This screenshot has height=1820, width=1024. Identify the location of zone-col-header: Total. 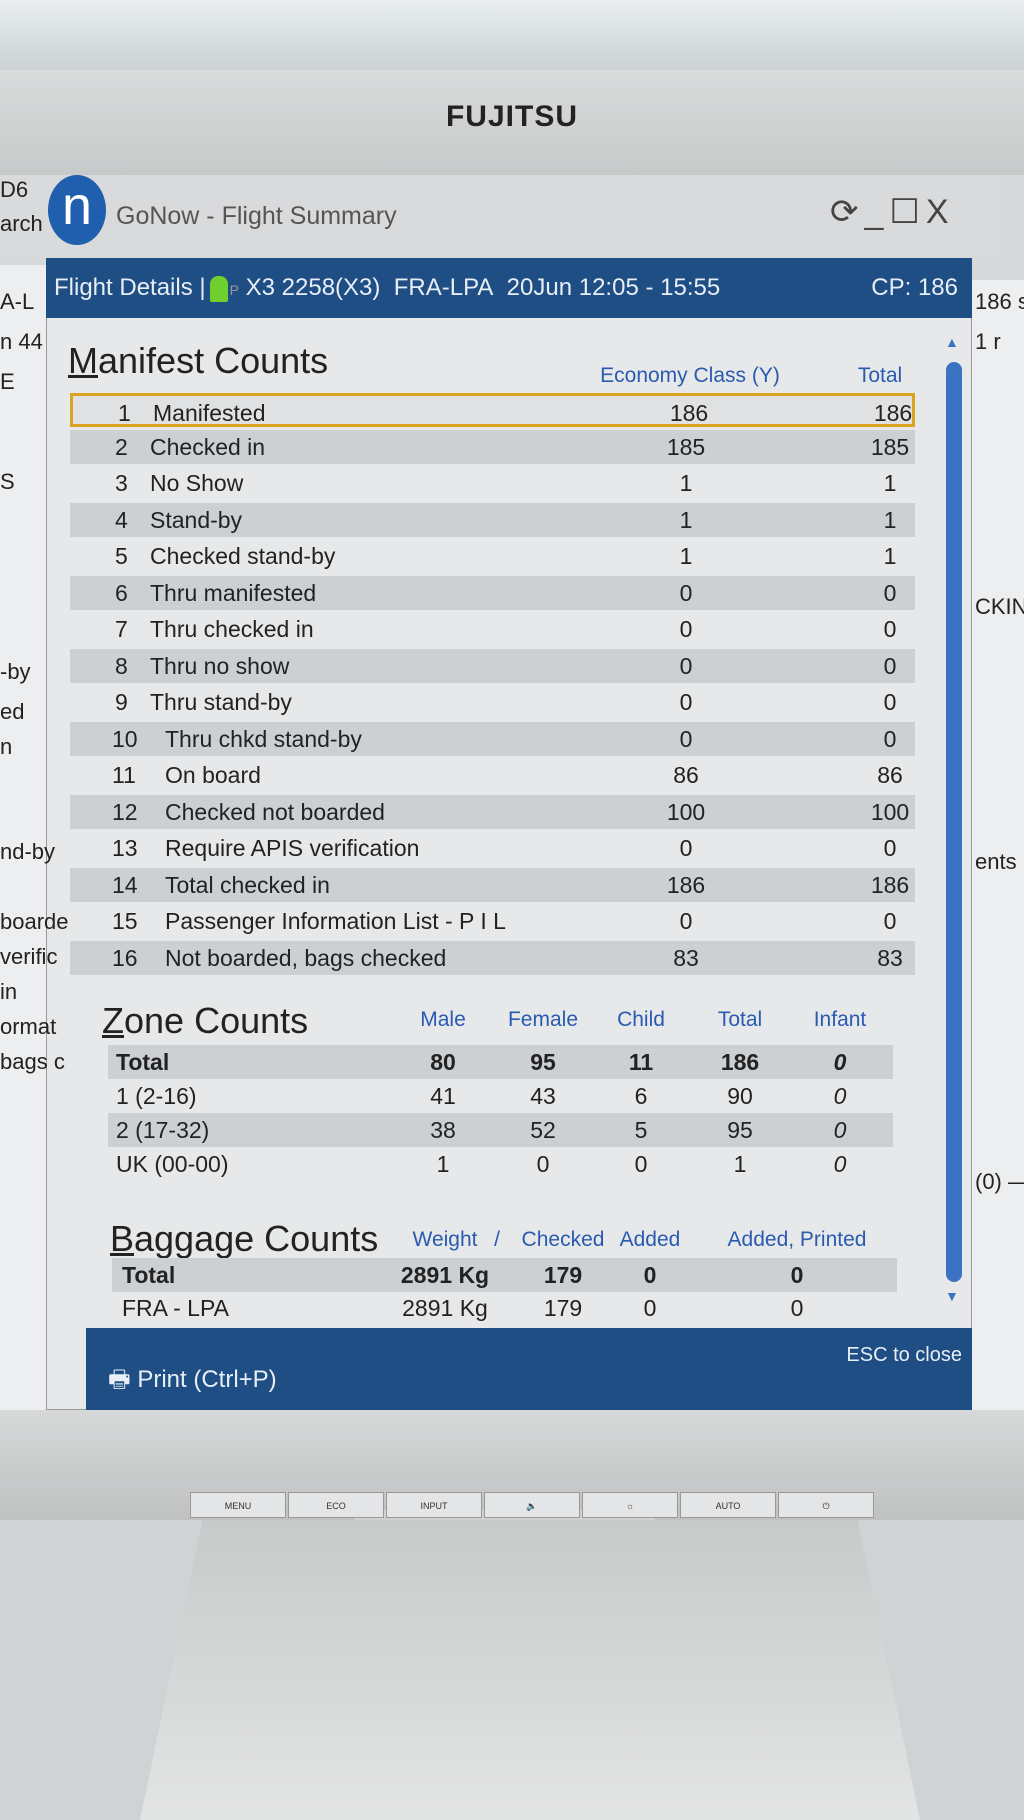
(740, 1019).